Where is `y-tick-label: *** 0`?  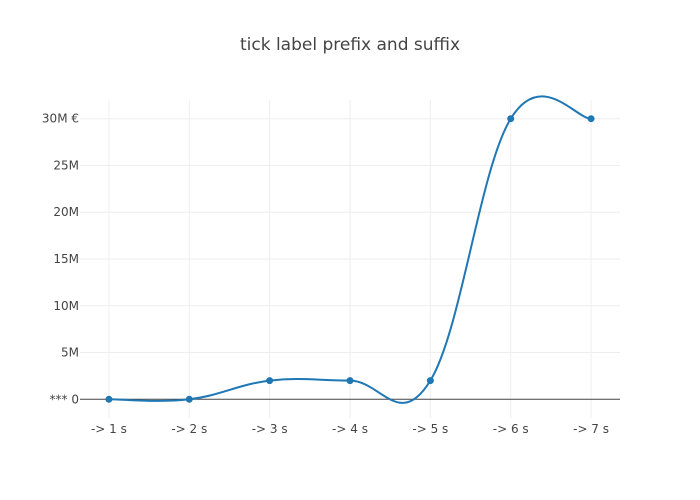
y-tick-label: *** 0 is located at coordinates (64, 399).